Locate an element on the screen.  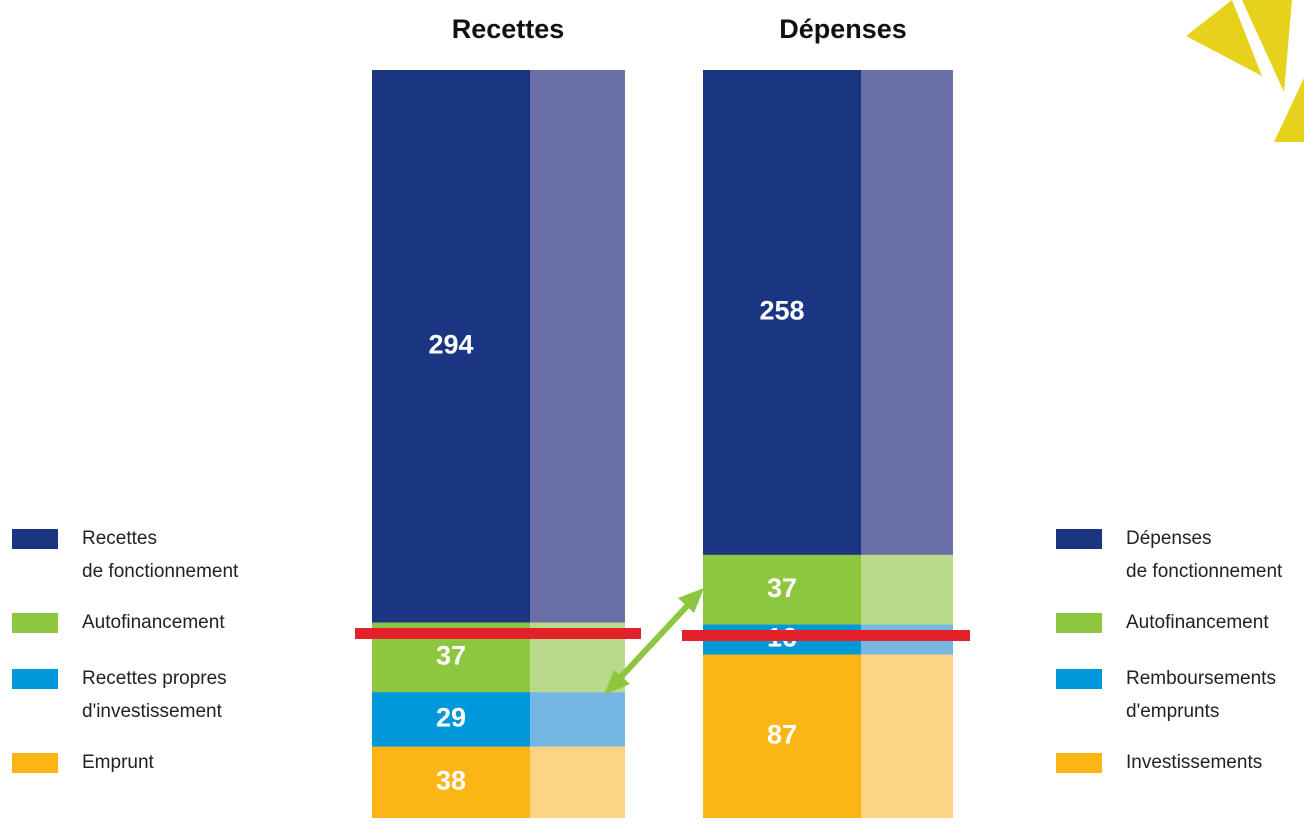
value-label: 258 is located at coordinates (781, 311).